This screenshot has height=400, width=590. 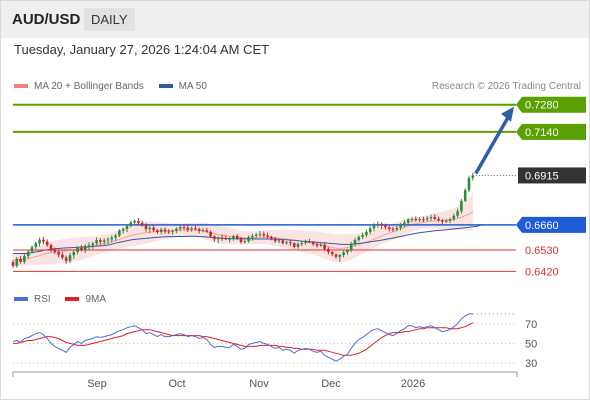 I want to click on x-tick-label-1: Oct, so click(x=176, y=384).